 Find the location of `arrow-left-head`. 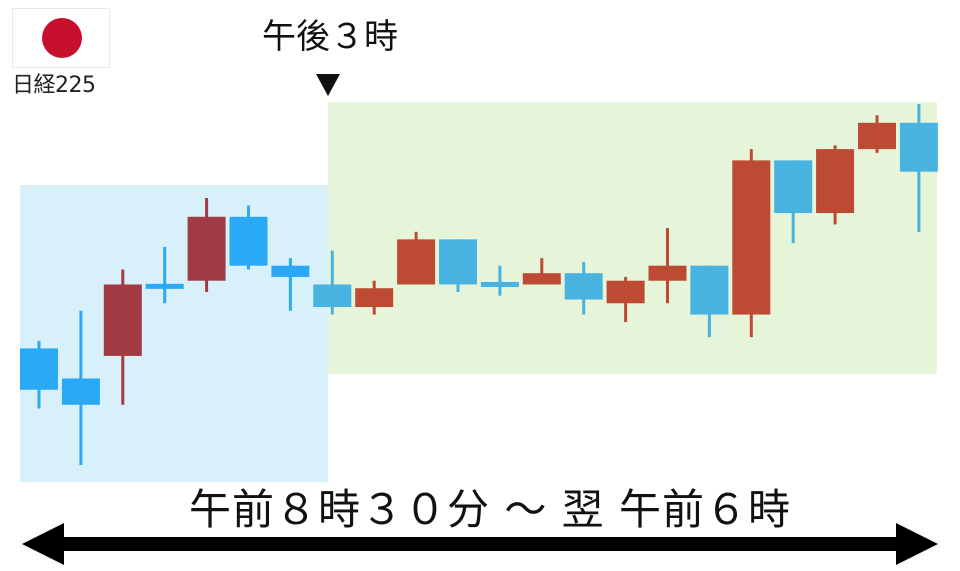

arrow-left-head is located at coordinates (43, 544).